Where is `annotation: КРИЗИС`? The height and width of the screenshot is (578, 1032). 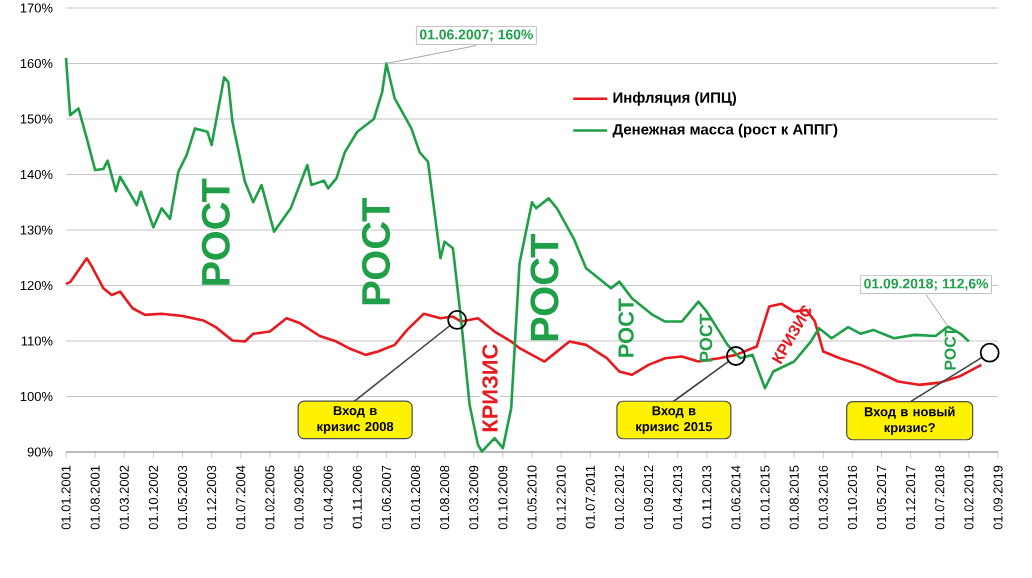 annotation: КРИЗИС is located at coordinates (490, 388).